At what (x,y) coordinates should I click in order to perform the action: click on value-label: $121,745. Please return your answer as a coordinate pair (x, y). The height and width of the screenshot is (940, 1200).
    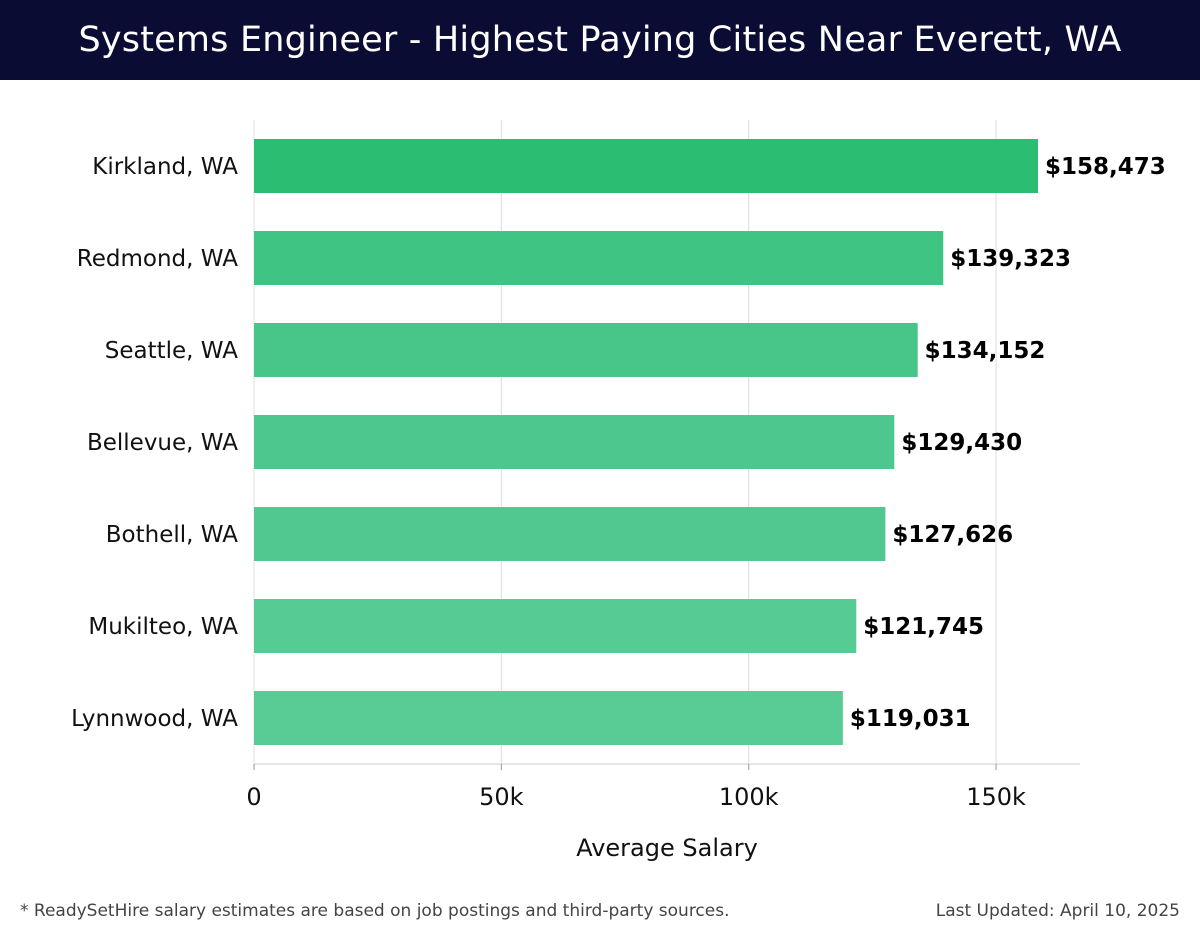
    Looking at the image, I should click on (923, 627).